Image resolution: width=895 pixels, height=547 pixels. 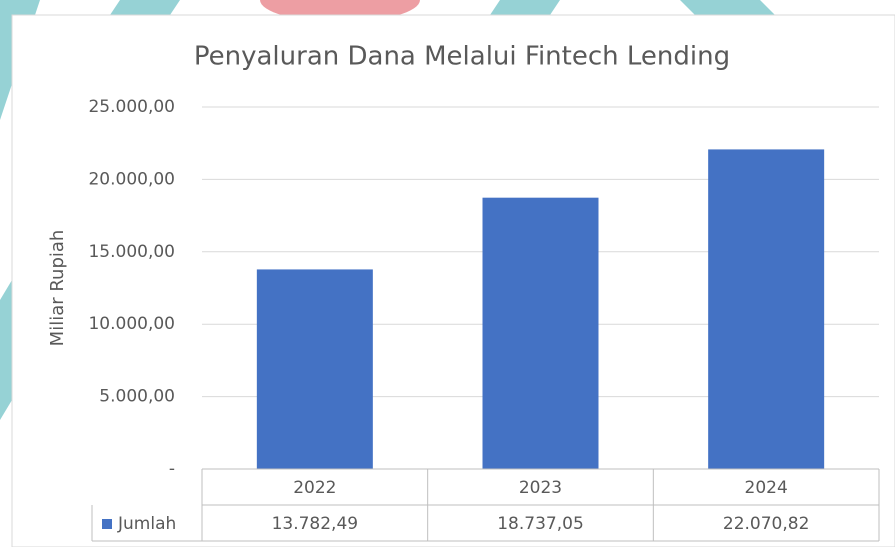 What do you see at coordinates (131, 252) in the screenshot?
I see `y-tick-label: 15.000,00` at bounding box center [131, 252].